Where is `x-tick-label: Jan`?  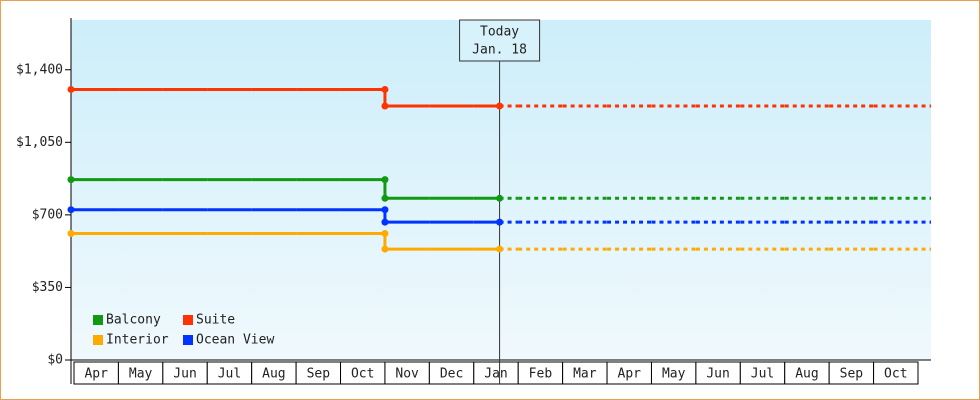
x-tick-label: Jan is located at coordinates (495, 374).